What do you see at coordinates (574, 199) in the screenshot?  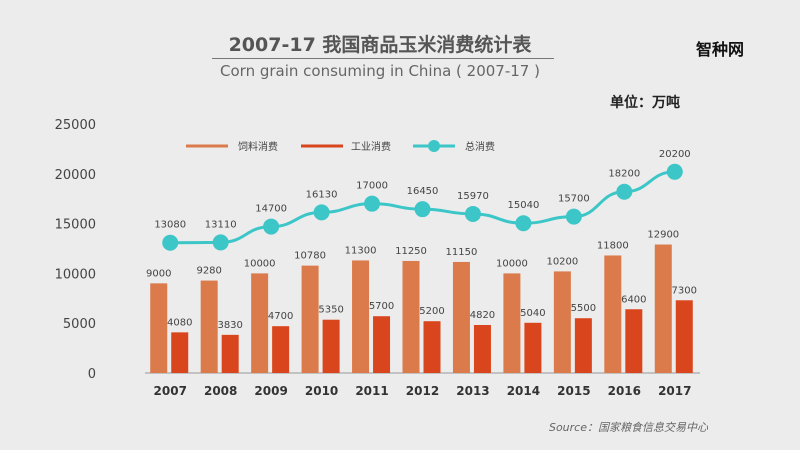 I see `total-data-label: 15700` at bounding box center [574, 199].